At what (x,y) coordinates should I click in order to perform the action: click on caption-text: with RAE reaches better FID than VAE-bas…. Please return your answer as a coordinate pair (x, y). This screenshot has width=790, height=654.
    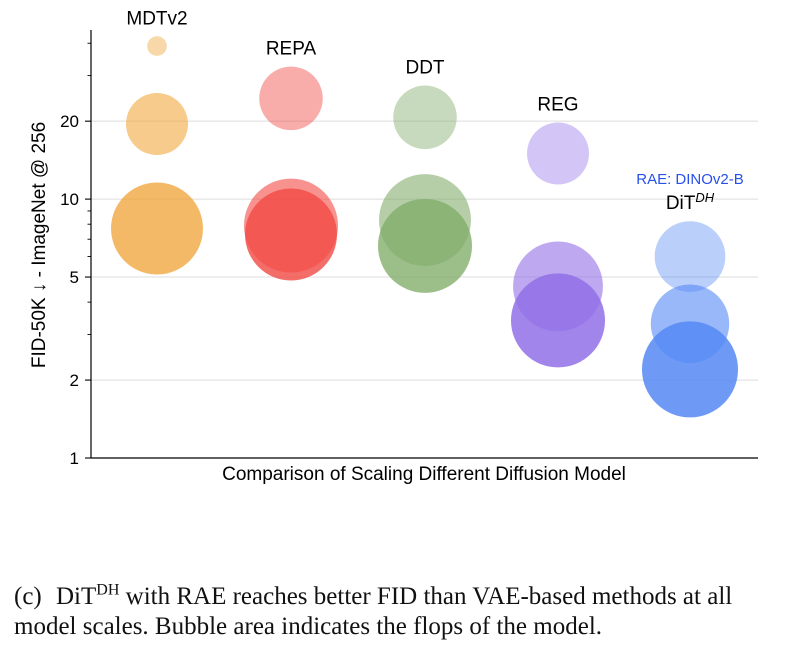
    Looking at the image, I should click on (373, 611).